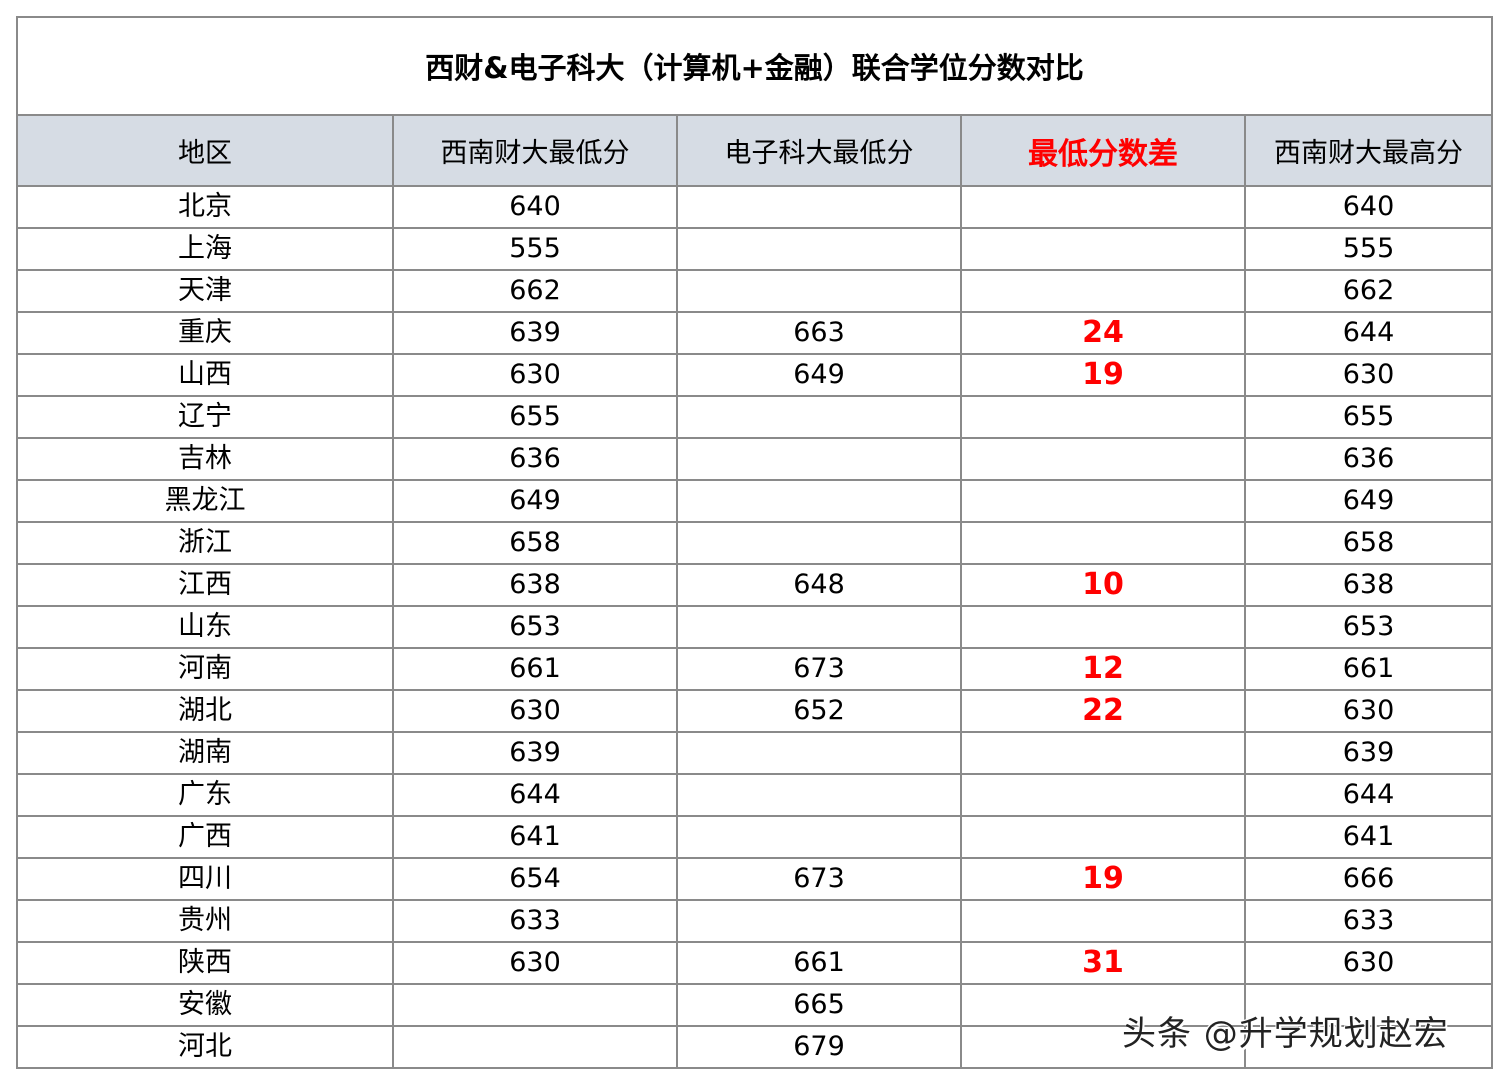 Image resolution: width=1506 pixels, height=1080 pixels. I want to click on table-row: 黑龙江 649 649, so click(755, 501).